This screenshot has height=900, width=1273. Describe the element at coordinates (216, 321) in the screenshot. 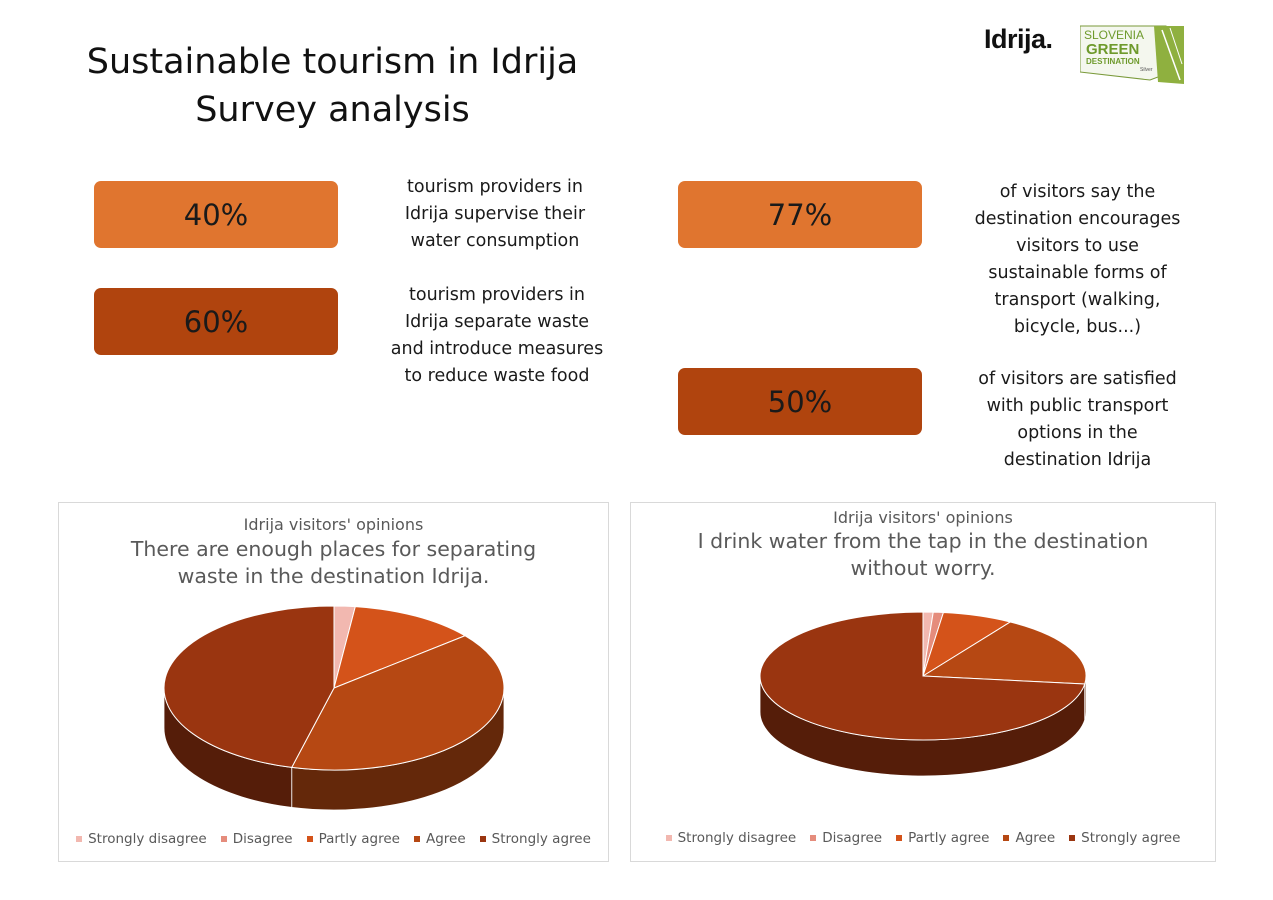

I see `stat-box-waste: 60%` at that location.